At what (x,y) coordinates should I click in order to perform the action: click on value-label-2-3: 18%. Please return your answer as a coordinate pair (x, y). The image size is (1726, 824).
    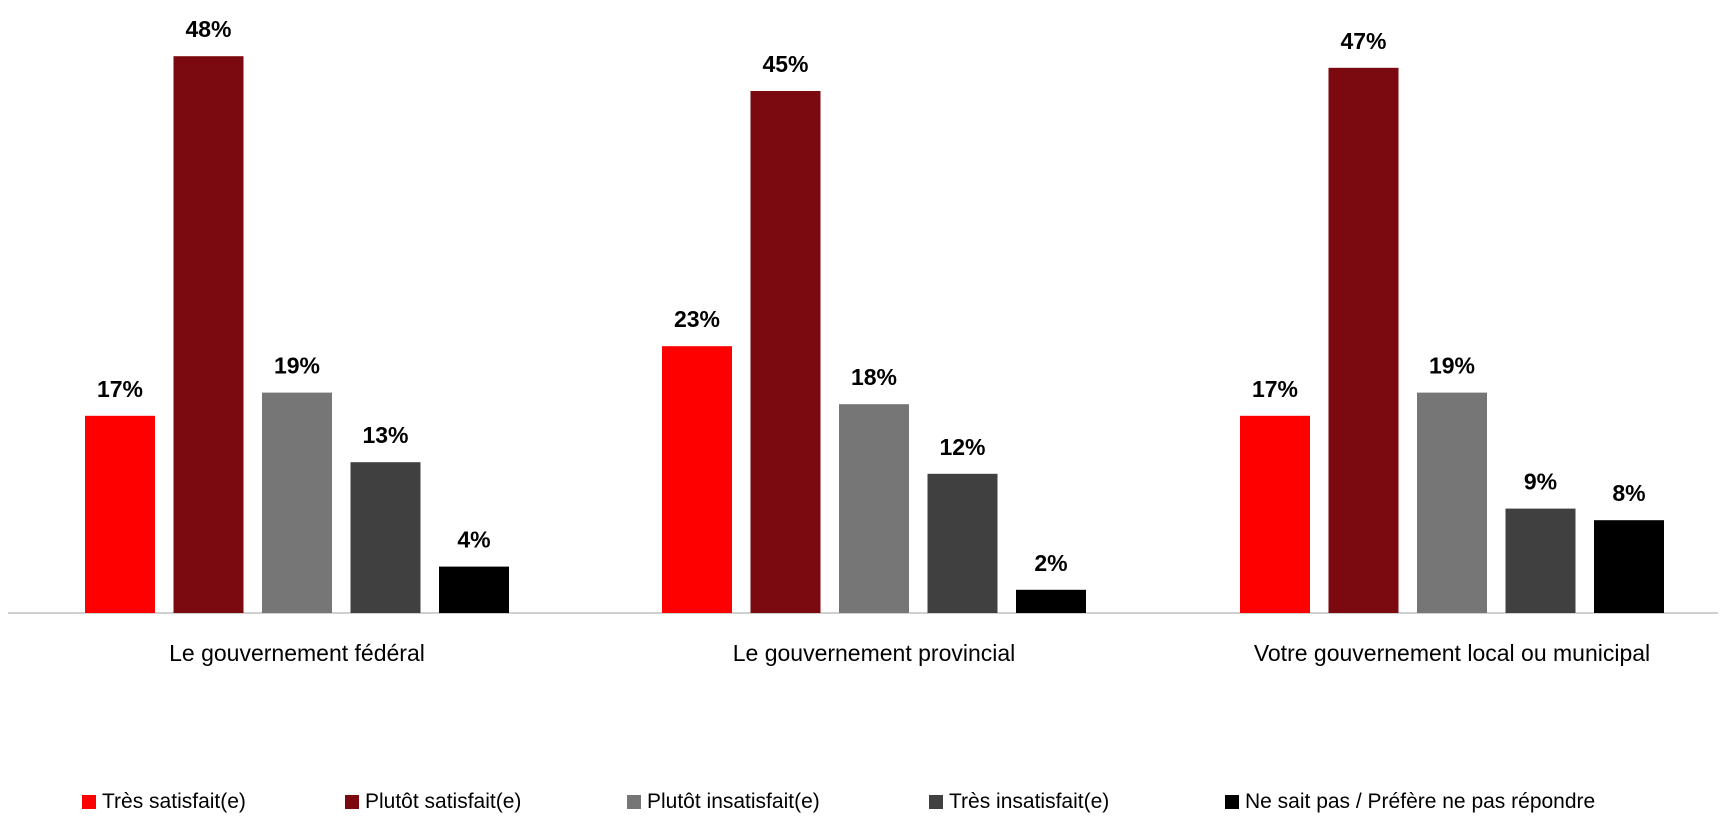
    Looking at the image, I should click on (874, 377).